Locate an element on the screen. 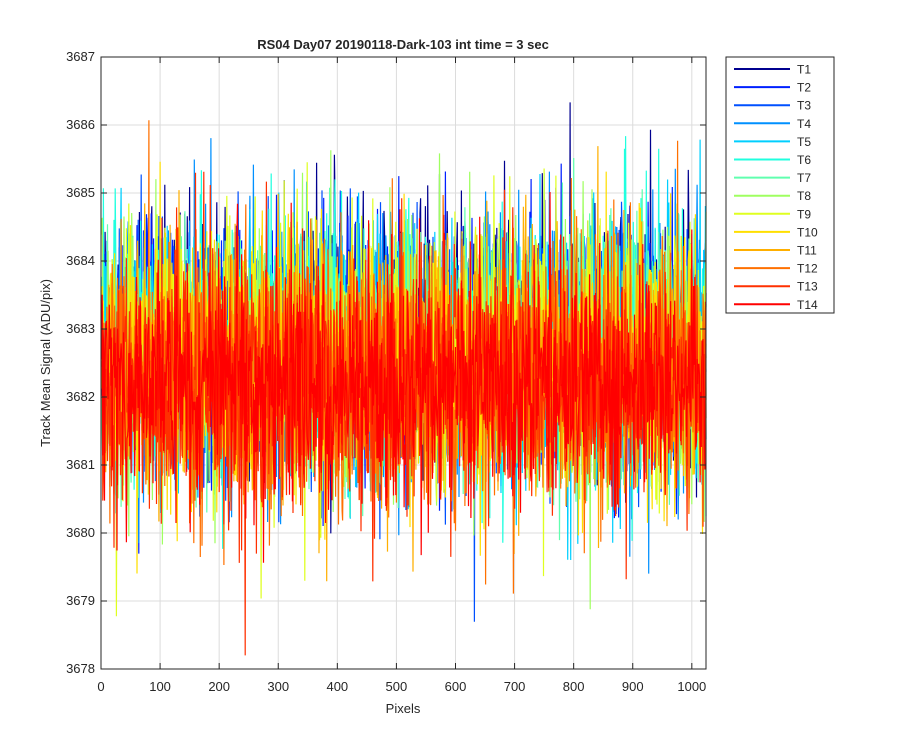 Image resolution: width=900 pixels, height=750 pixels. legend: T1 T2 T3 T4 T5 T6 T7 T8 T9 T10 T11 T12 T13 T14 is located at coordinates (780, 185).